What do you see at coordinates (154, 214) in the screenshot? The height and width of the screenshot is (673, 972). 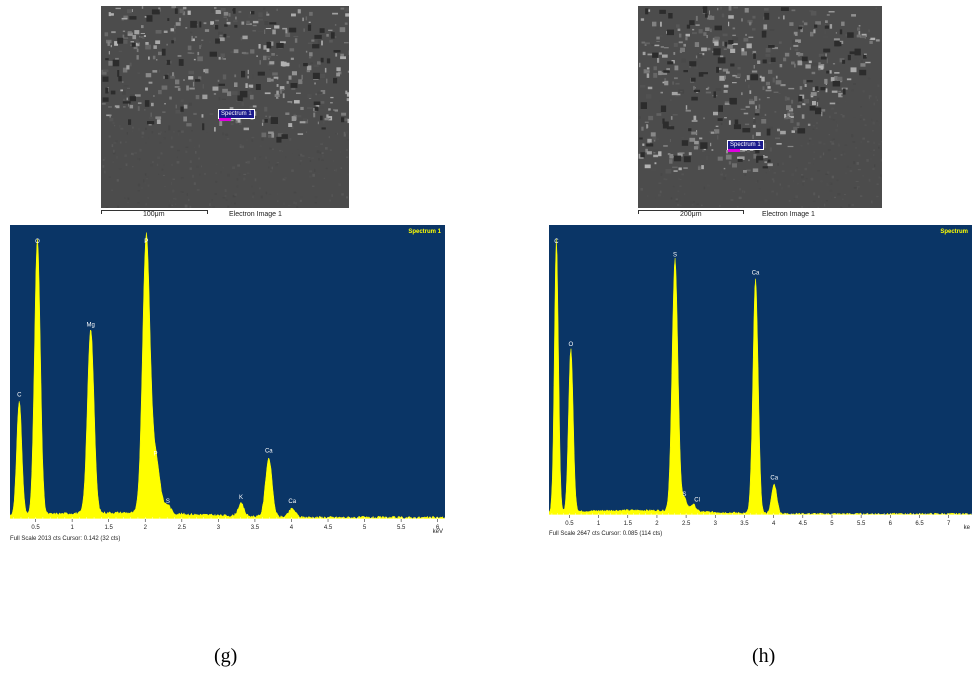 I see `scale-label-g: 100μm` at bounding box center [154, 214].